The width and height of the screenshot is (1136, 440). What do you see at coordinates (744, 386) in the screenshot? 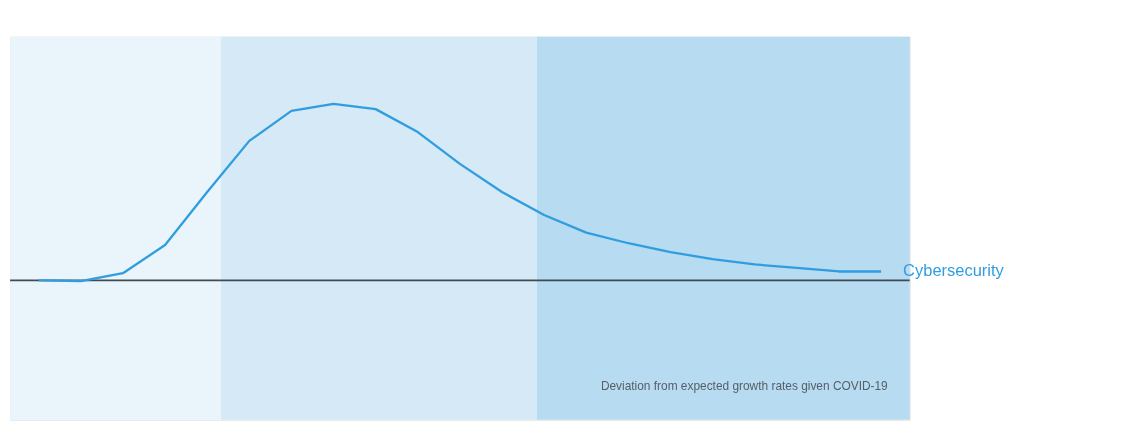
I see `text: Deviation from expected growth rates given COVID-19` at bounding box center [744, 386].